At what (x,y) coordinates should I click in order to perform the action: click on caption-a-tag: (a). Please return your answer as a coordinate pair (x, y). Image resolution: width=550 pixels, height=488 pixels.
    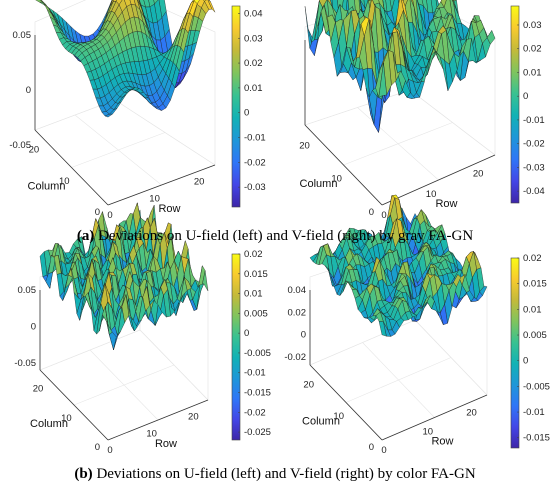
    Looking at the image, I should click on (85, 236).